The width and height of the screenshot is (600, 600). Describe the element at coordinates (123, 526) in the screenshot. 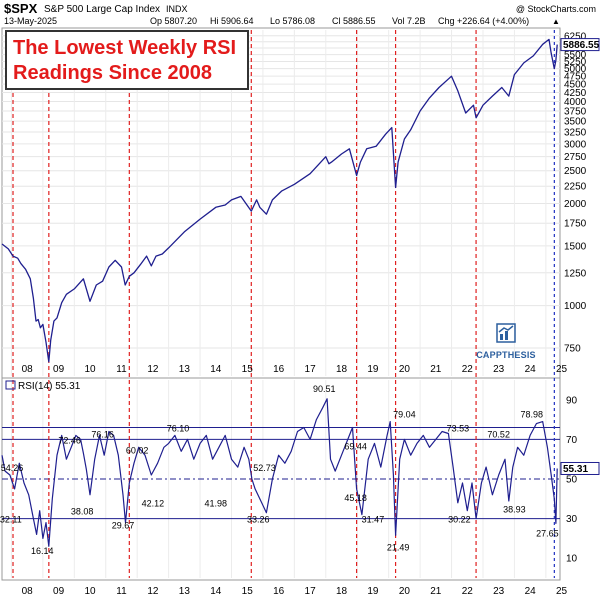

I see `rsi-annotation: 29.67` at that location.